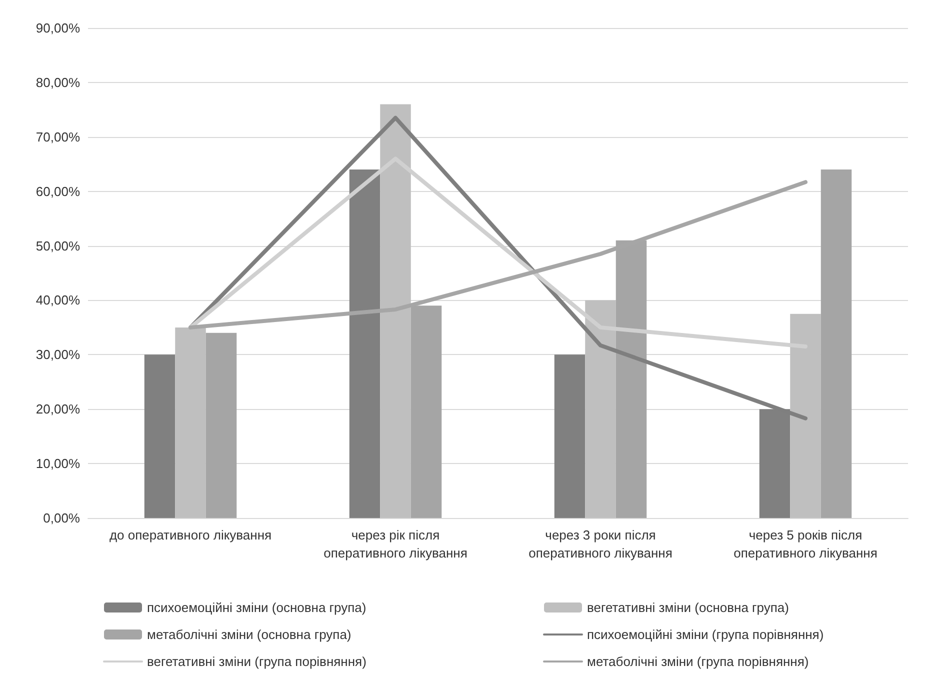  Describe the element at coordinates (688, 607) in the screenshot. I see `legend-label: вегетативні зміни (основна група)` at that location.